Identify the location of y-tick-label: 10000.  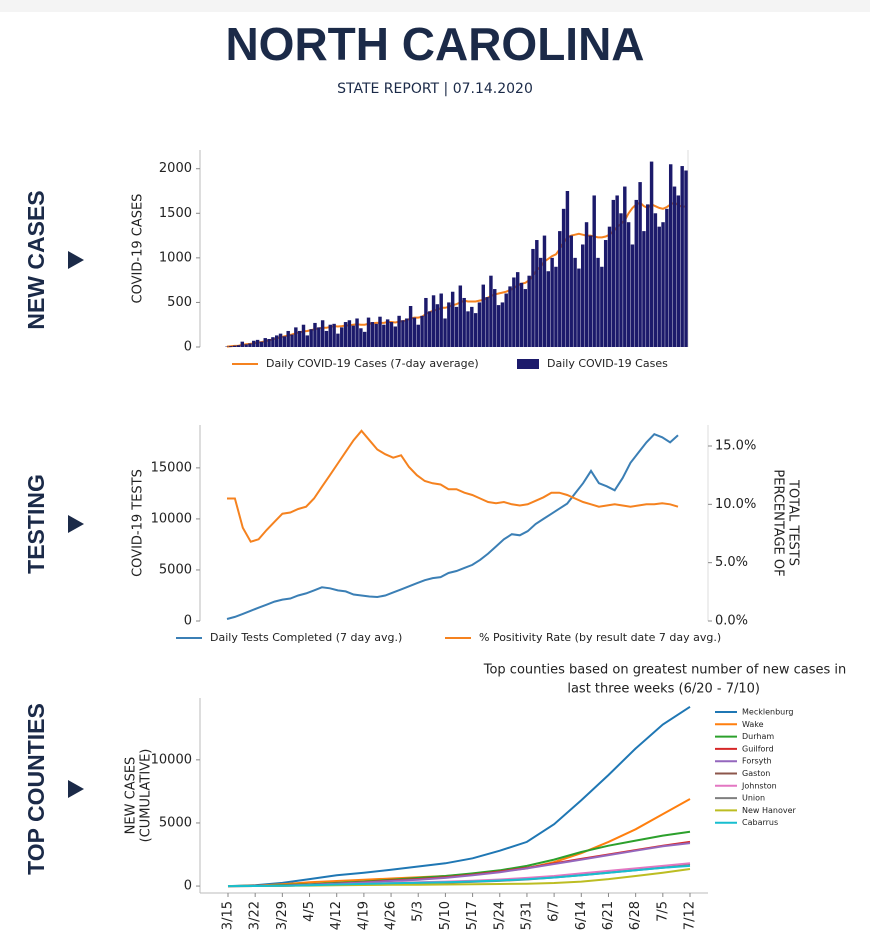
(171, 518).